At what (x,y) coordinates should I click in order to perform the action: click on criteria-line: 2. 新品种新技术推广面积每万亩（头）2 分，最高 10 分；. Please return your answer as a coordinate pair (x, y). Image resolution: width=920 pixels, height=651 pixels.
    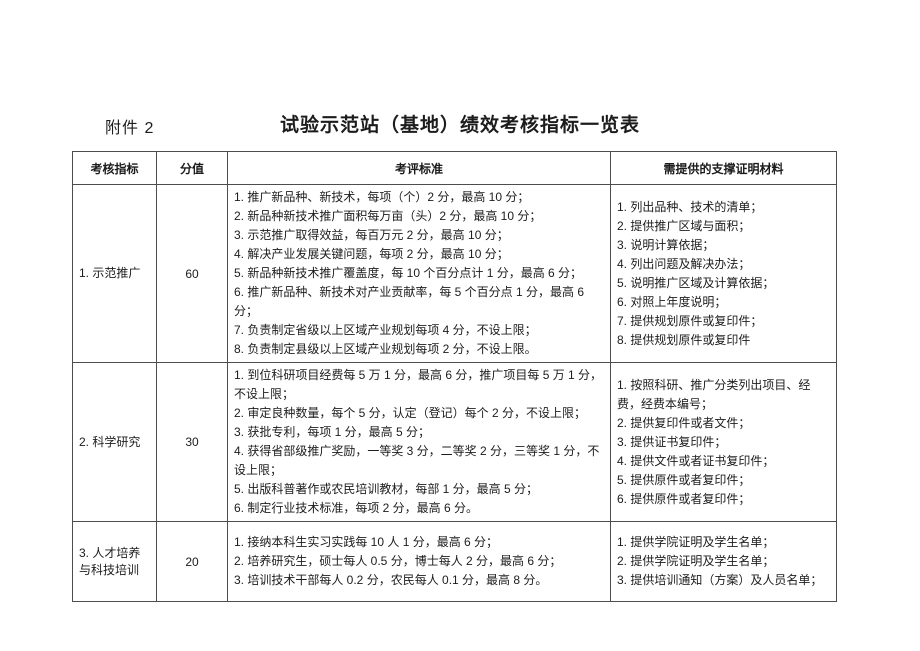
    Looking at the image, I should click on (388, 216).